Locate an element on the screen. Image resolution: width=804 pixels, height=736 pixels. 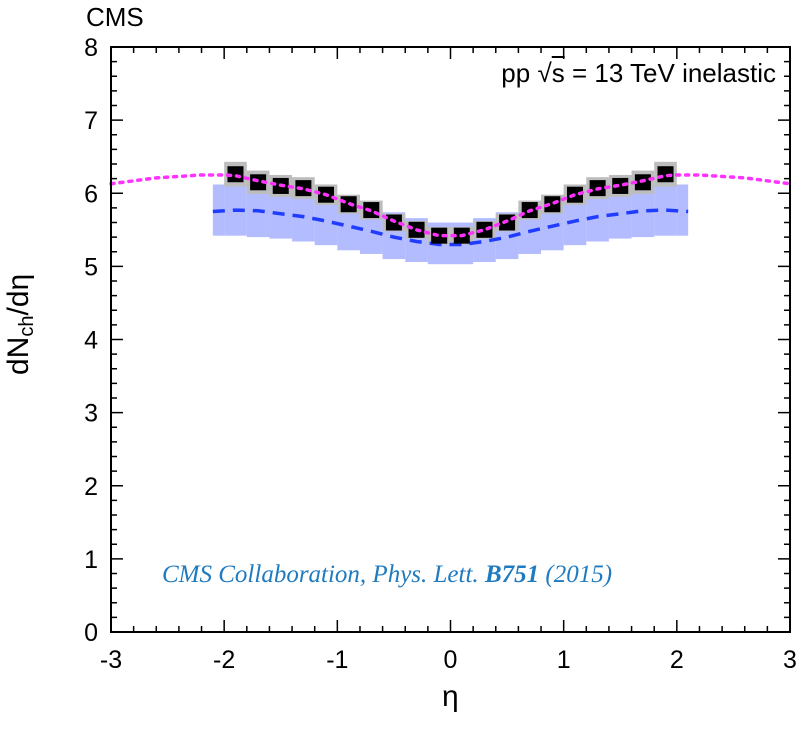
x-axis-title: η is located at coordinates (450, 696).